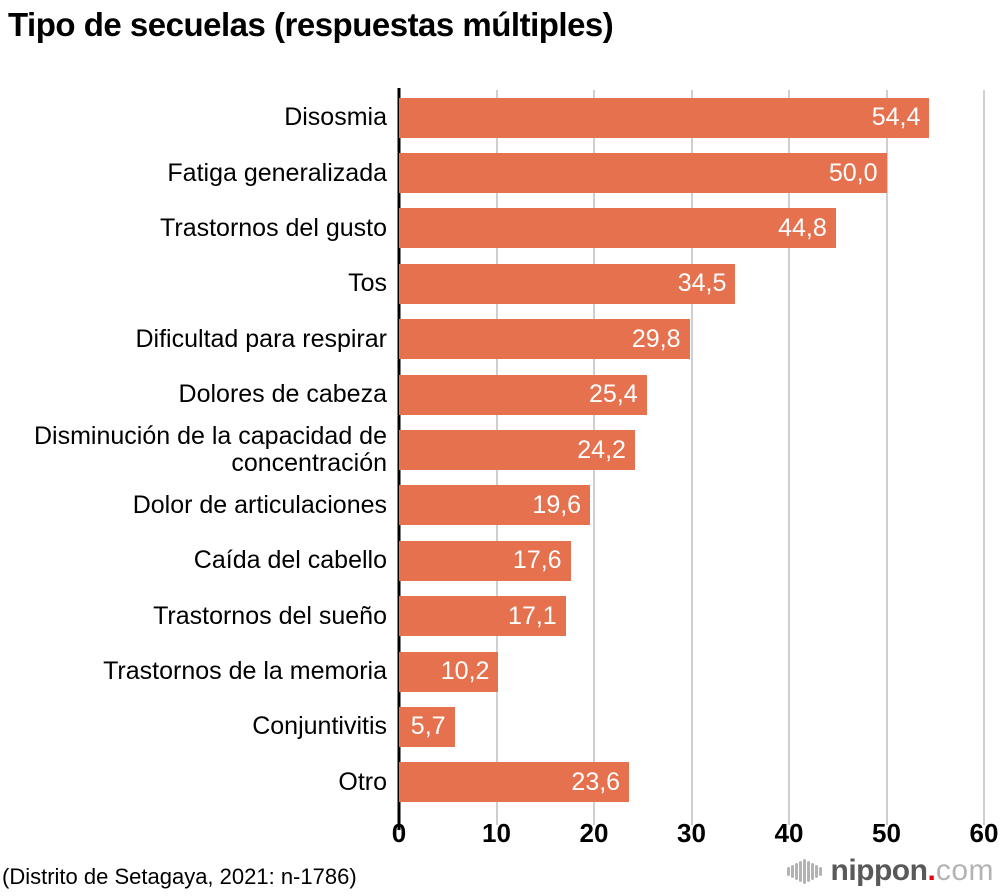 Image resolution: width=1000 pixels, height=896 pixels. What do you see at coordinates (886, 833) in the screenshot?
I see `x-tick-label: 50` at bounding box center [886, 833].